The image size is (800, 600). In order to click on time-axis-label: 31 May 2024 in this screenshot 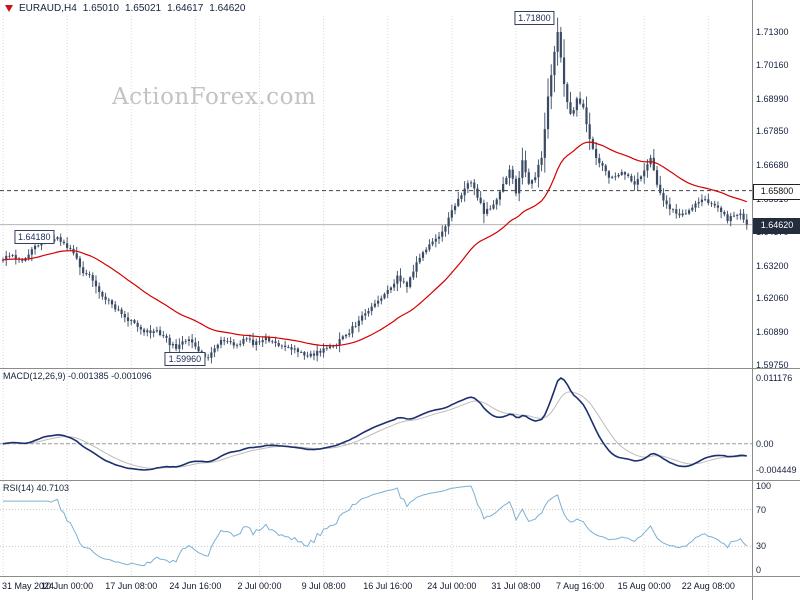, I will do `click(28, 586)`.